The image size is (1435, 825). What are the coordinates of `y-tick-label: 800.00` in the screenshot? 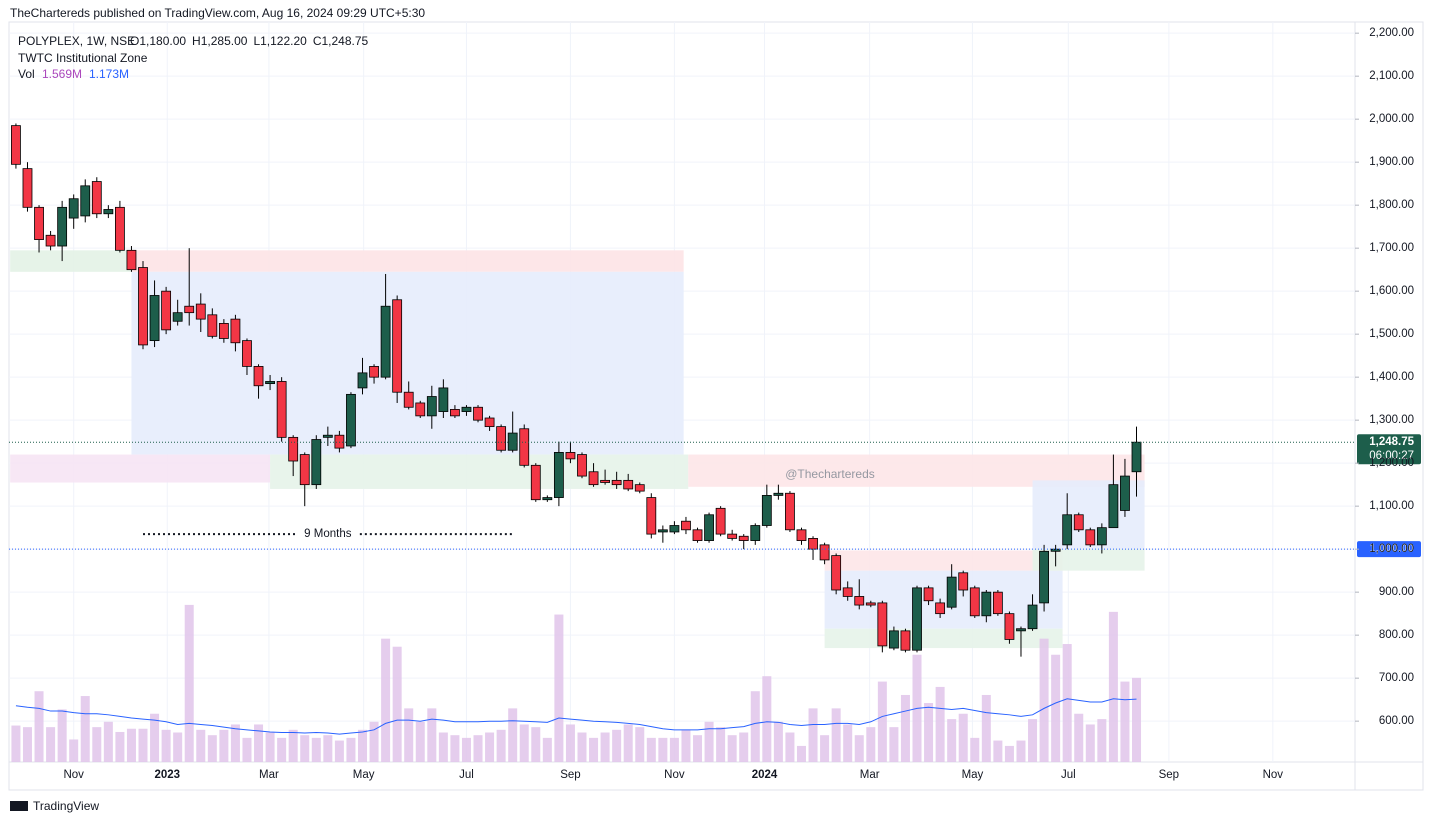 It's located at (1396, 635).